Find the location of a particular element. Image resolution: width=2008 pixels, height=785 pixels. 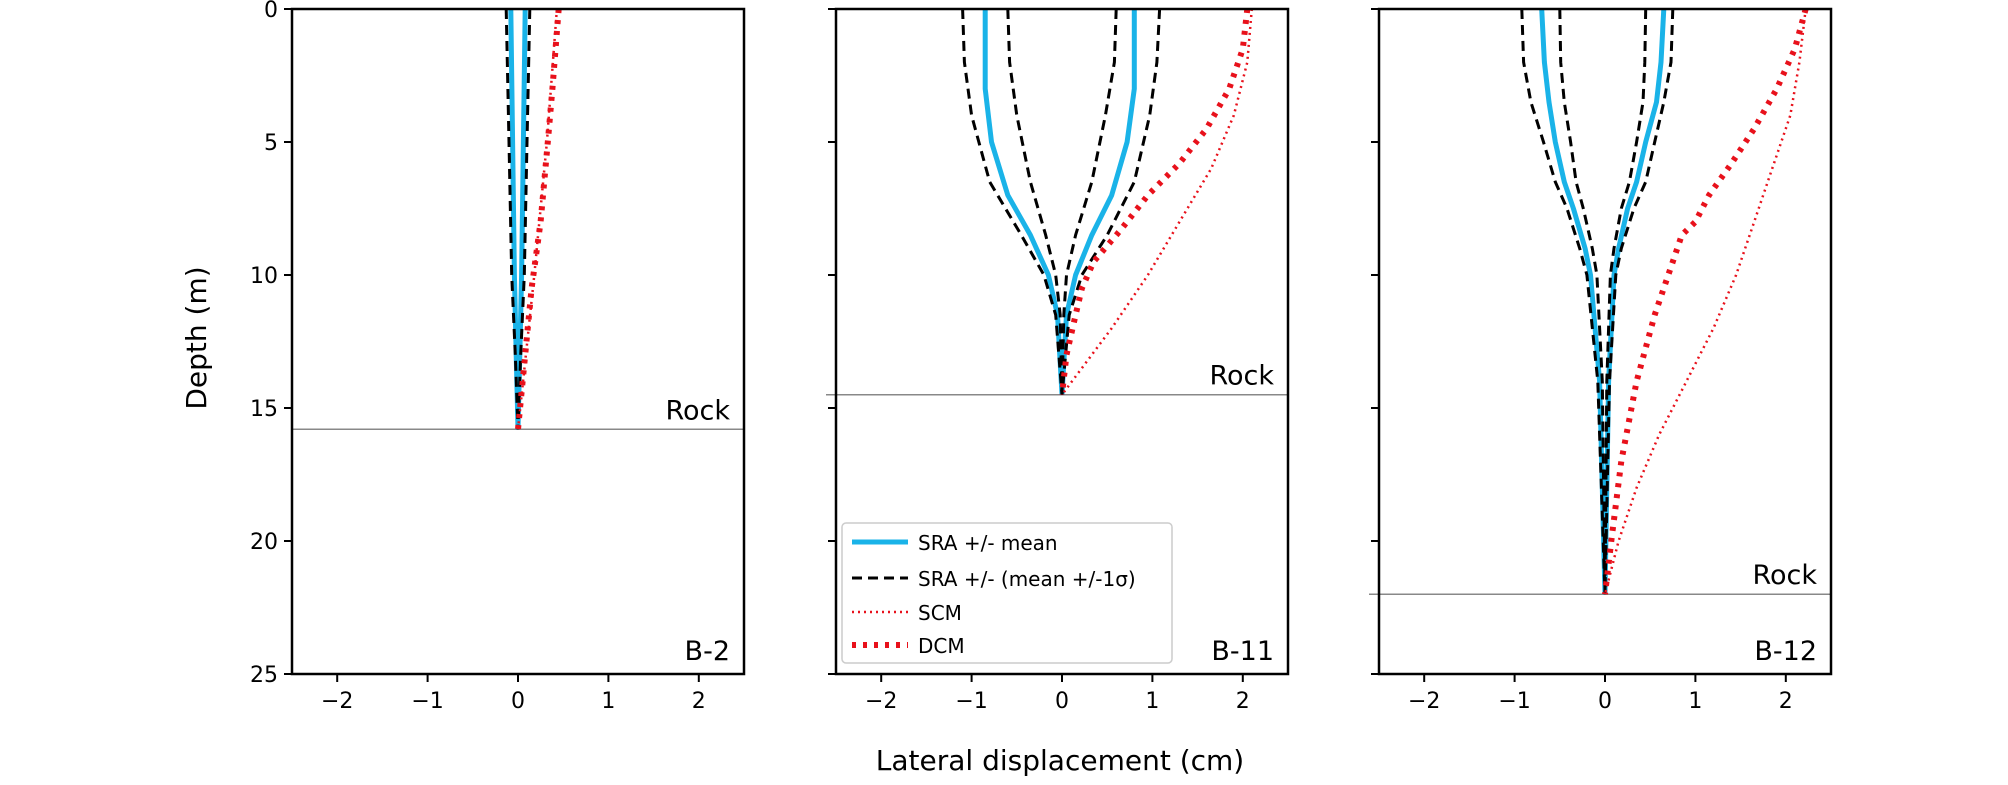

legend-label-mean: SRA +/- mean is located at coordinates (988, 543).